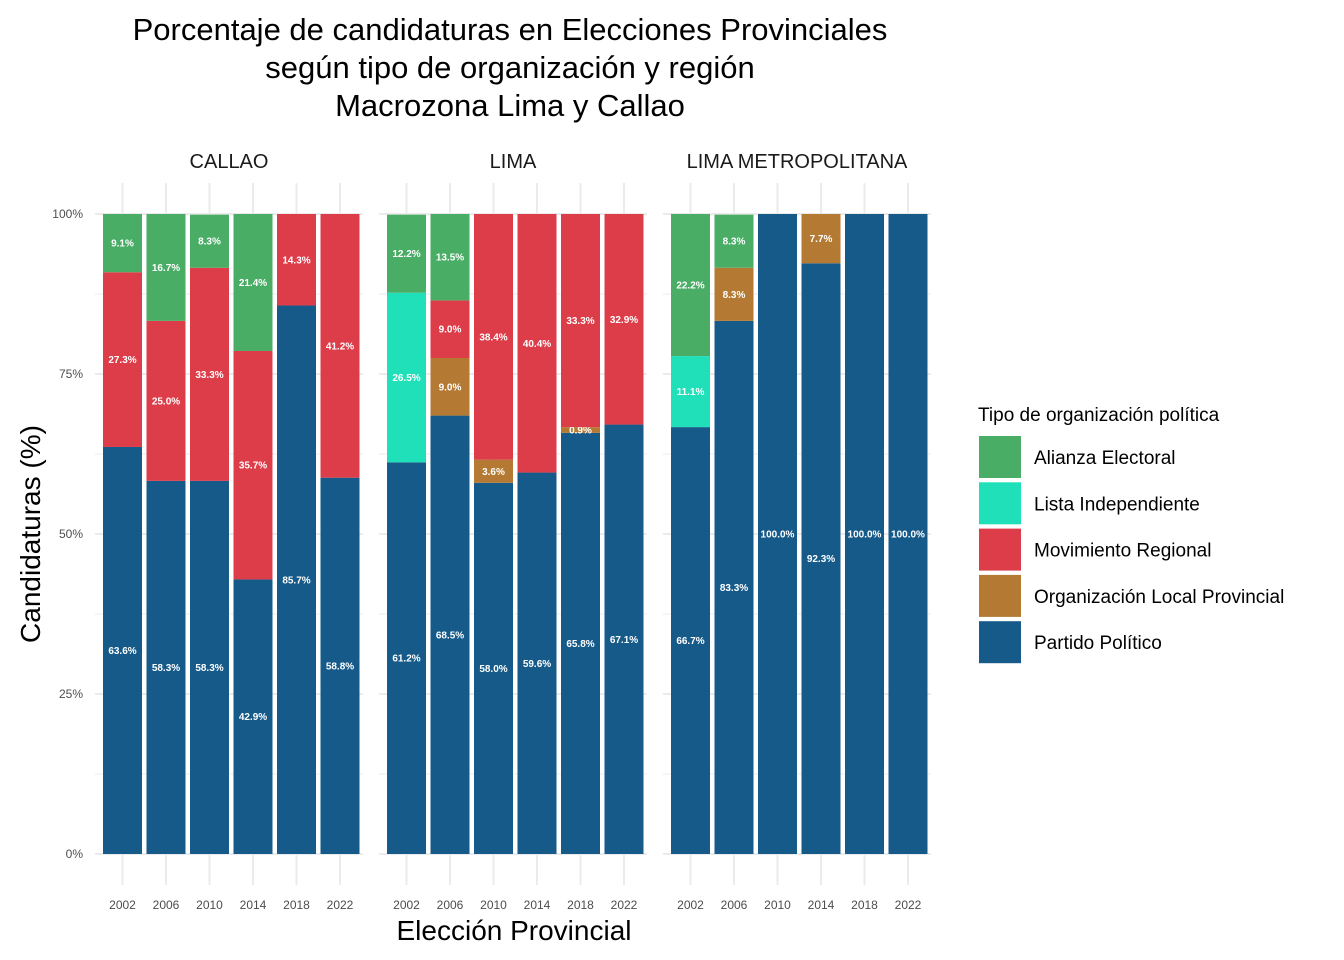 This screenshot has width=1344, height=960. I want to click on y-tick-label: 0%, so click(75, 854).